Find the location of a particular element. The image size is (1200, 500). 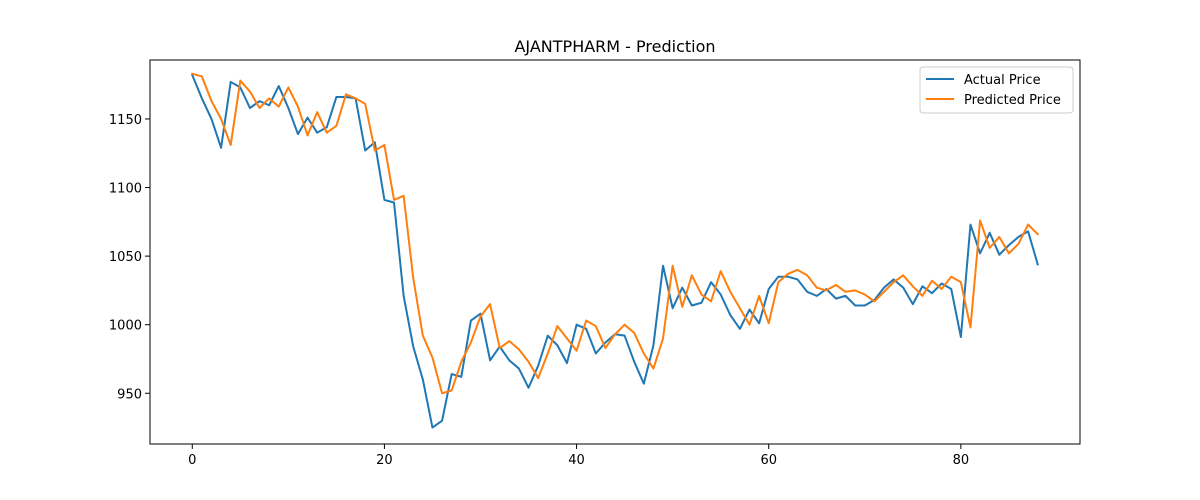

y-tick-label: 1150 is located at coordinates (125, 120).